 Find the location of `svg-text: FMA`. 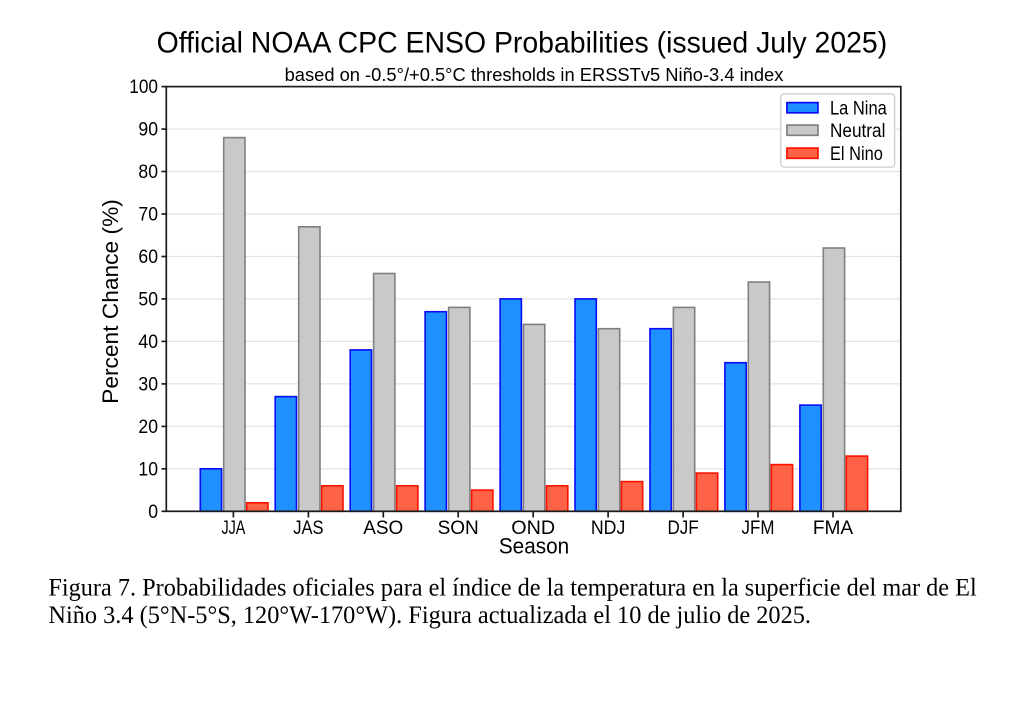

svg-text: FMA is located at coordinates (833, 528).